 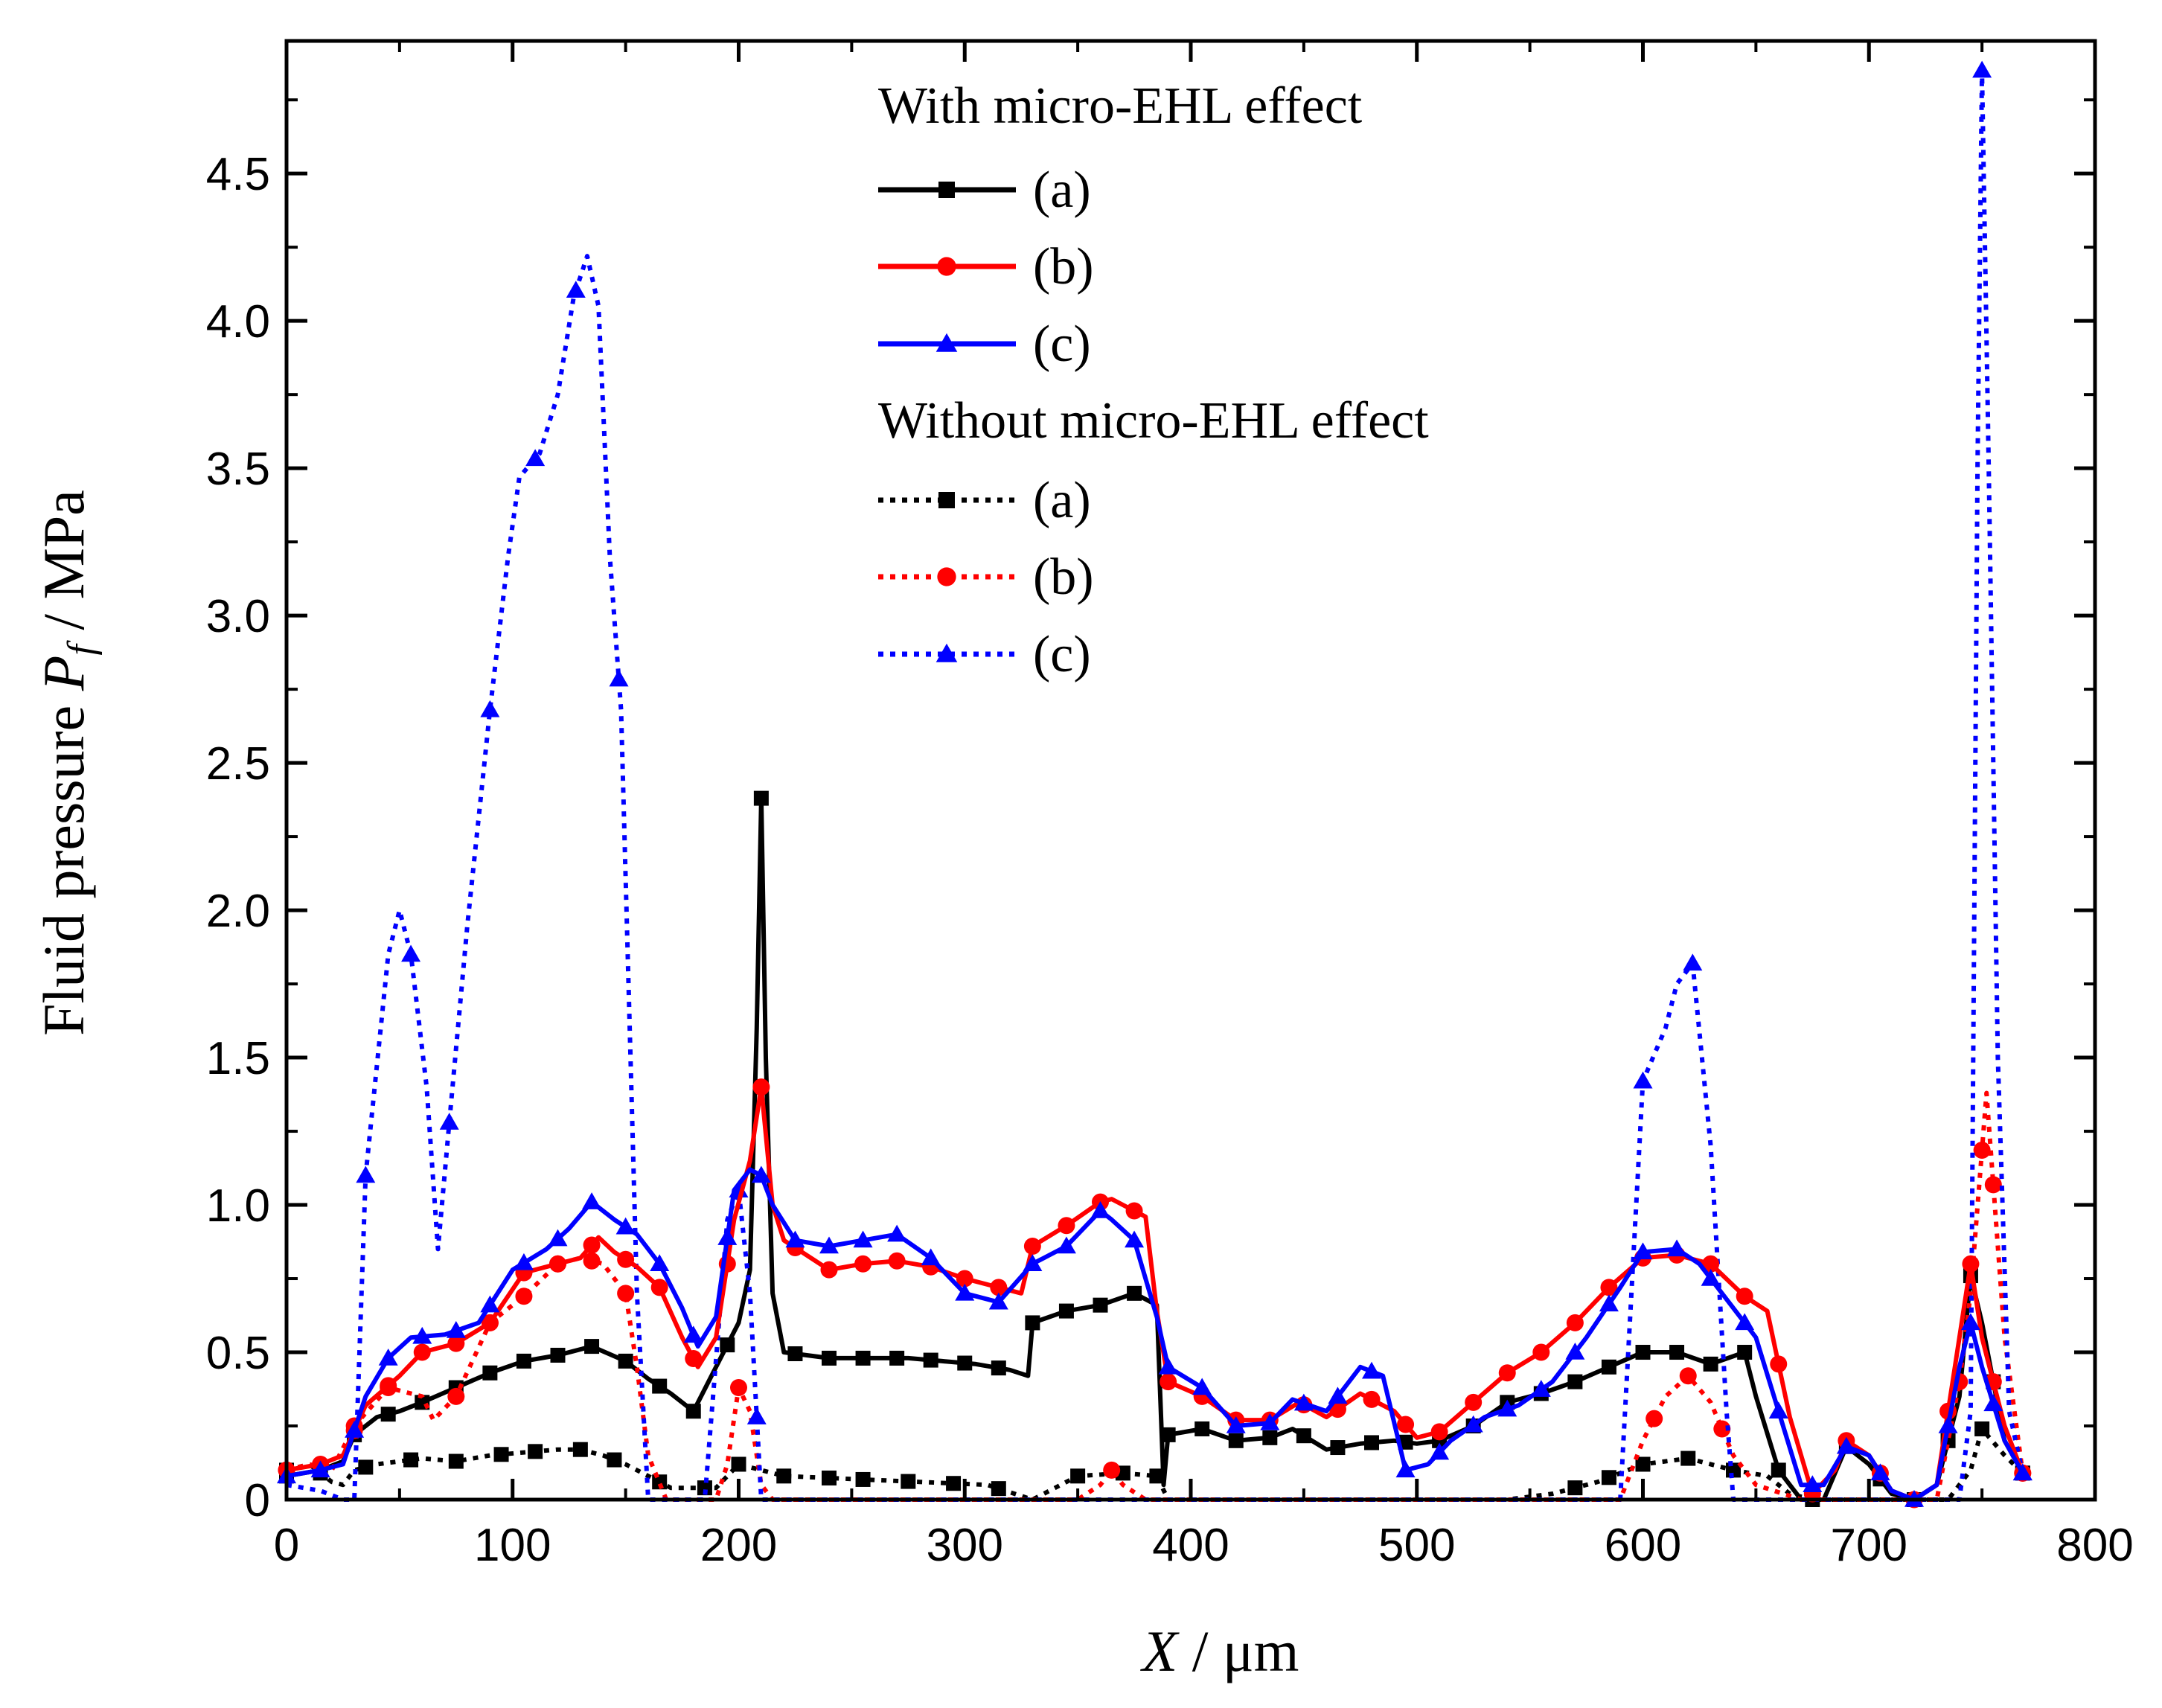 What do you see at coordinates (1062, 190) in the screenshot?
I see `legend-with-a-label: (a)` at bounding box center [1062, 190].